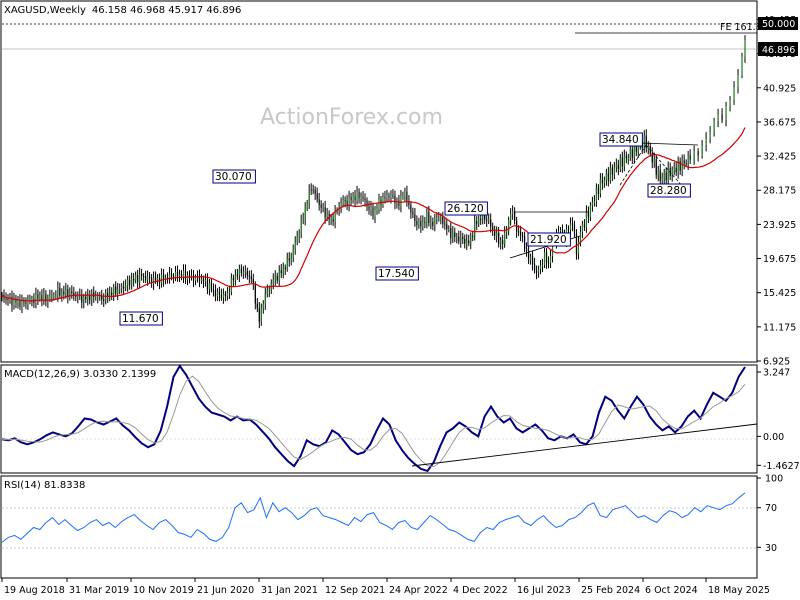 This screenshot has height=600, width=800. I want to click on price-annotation-label: 17.540, so click(396, 274).